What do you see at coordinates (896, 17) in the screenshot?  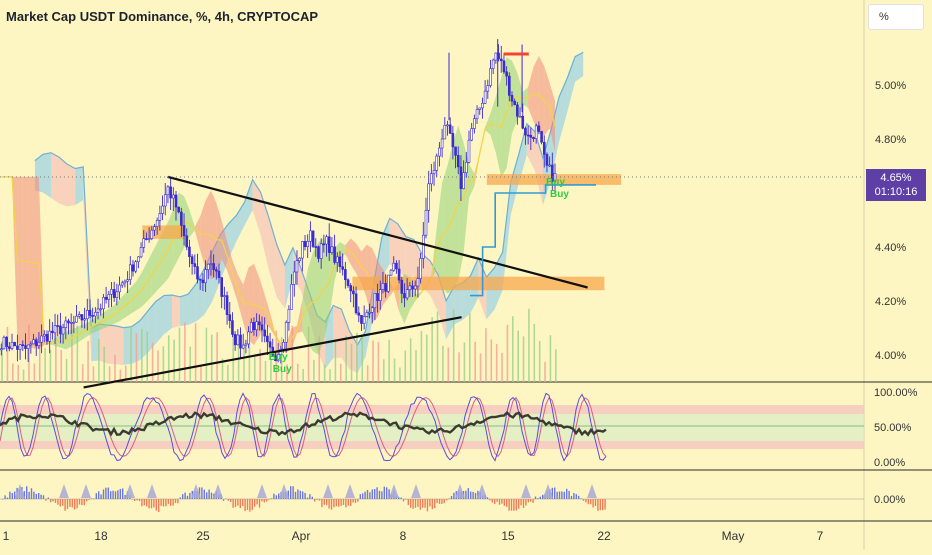 I see `unit-toggle-button: %` at bounding box center [896, 17].